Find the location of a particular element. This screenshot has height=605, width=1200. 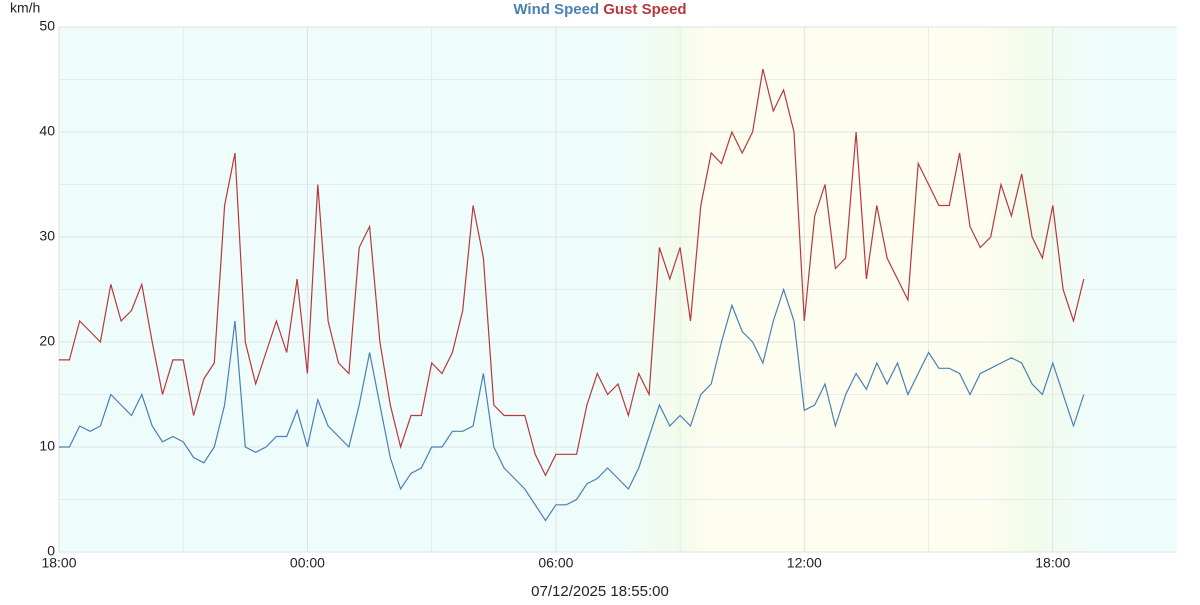

y-tick-label: 30 is located at coordinates (47, 236).